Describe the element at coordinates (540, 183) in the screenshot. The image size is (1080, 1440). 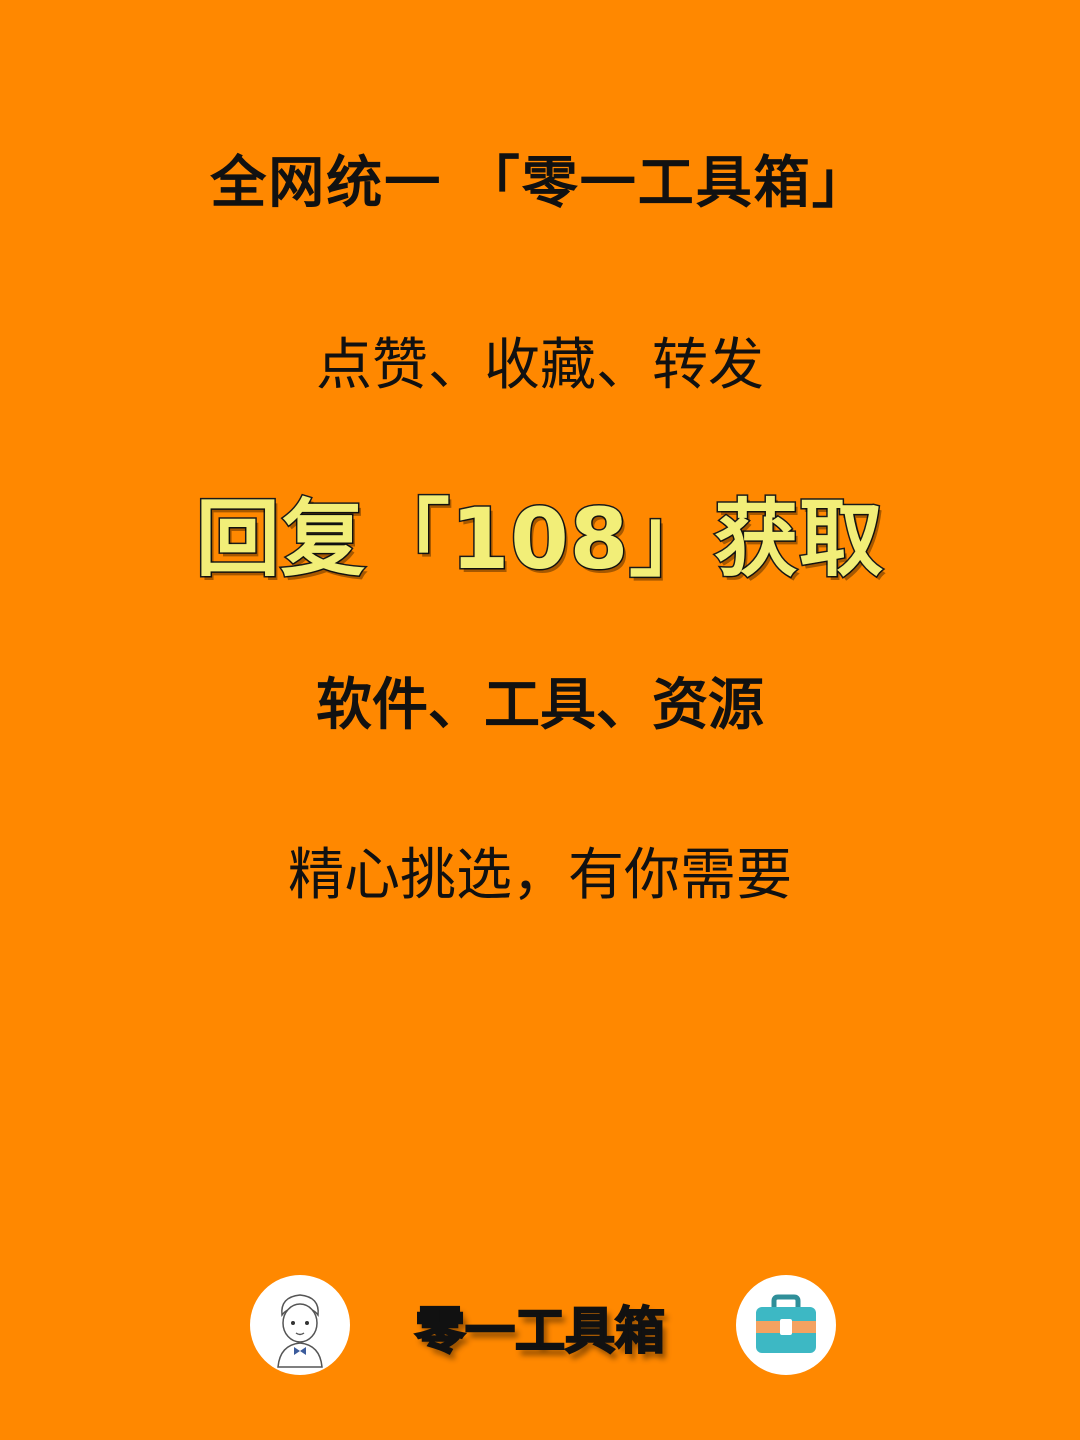
I see `headline: 全网统一 「零一工具箱」` at that location.